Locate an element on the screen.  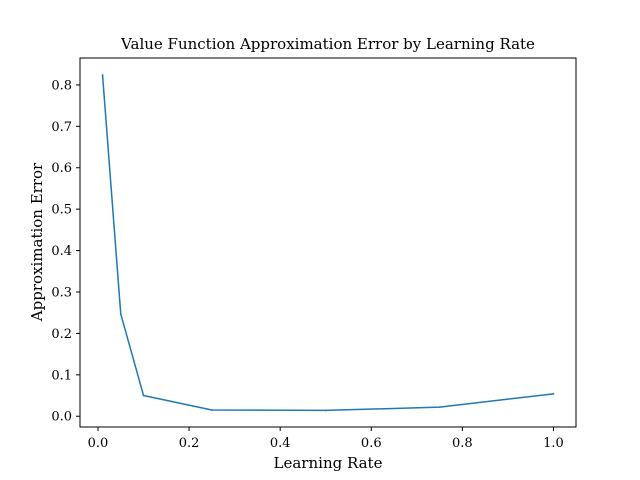
y-tick-label: 0.4 is located at coordinates (61, 251).